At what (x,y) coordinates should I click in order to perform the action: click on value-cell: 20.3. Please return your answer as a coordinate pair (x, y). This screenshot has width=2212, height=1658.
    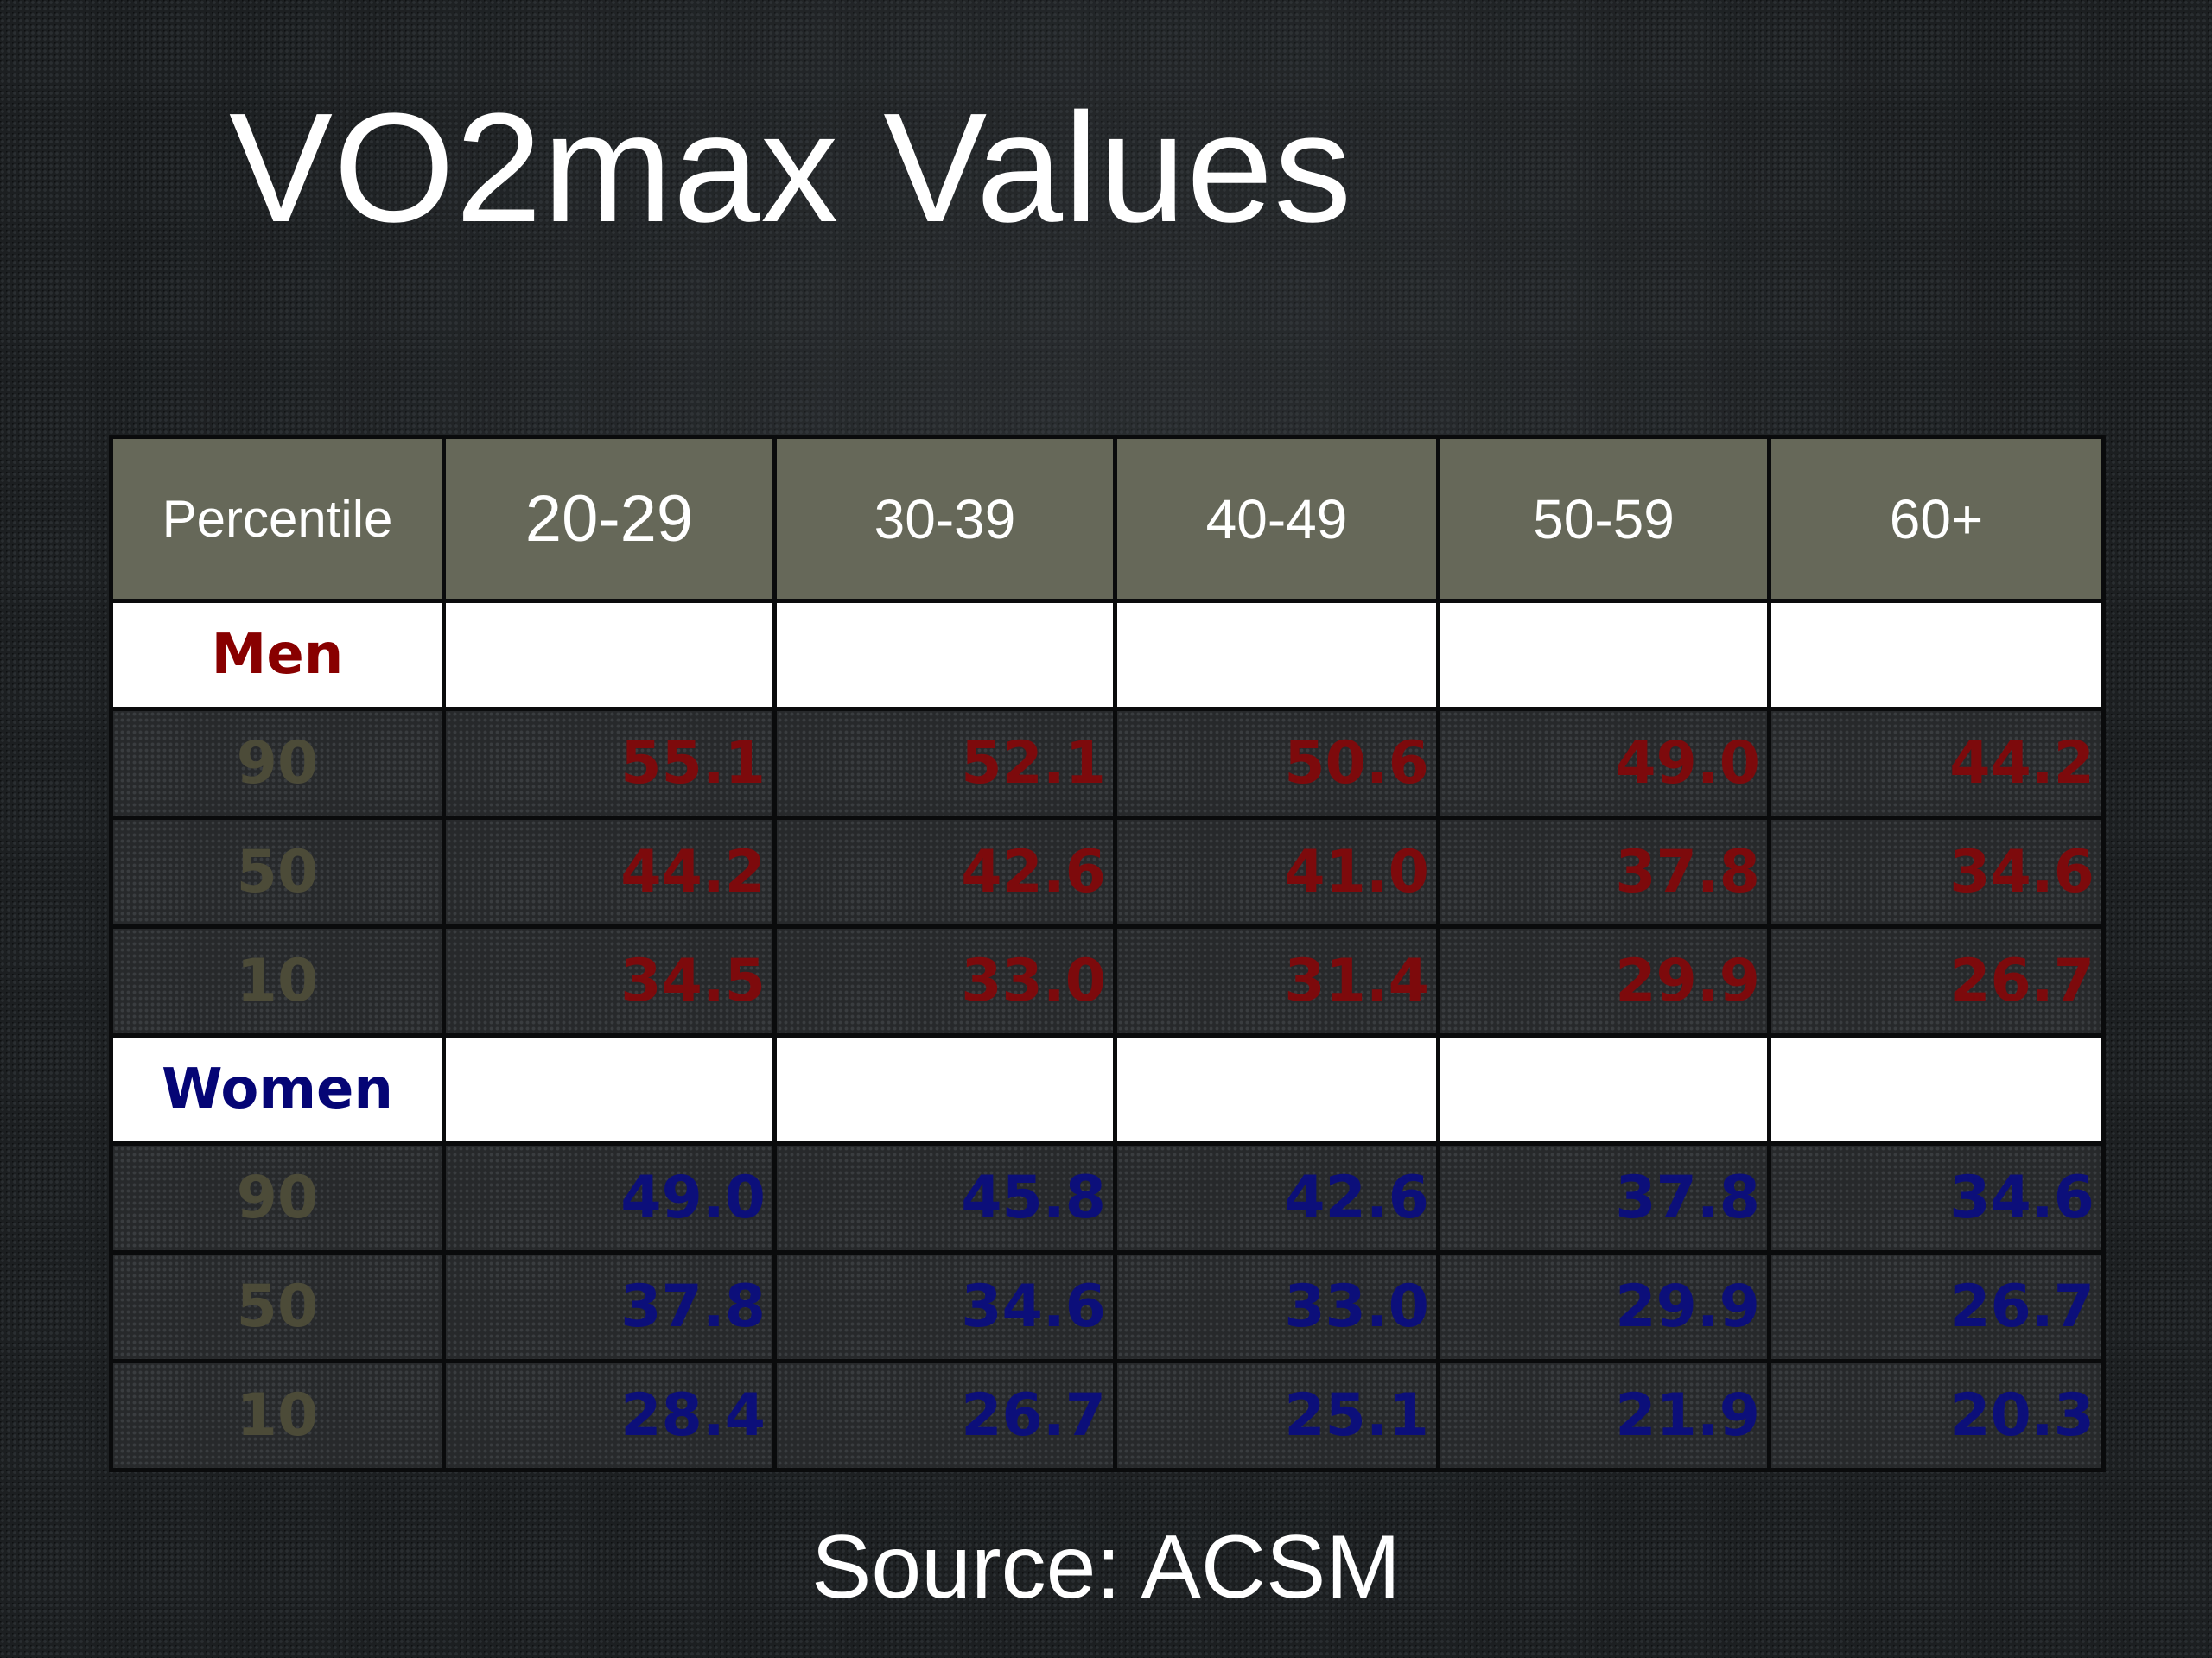
    Looking at the image, I should click on (1936, 1415).